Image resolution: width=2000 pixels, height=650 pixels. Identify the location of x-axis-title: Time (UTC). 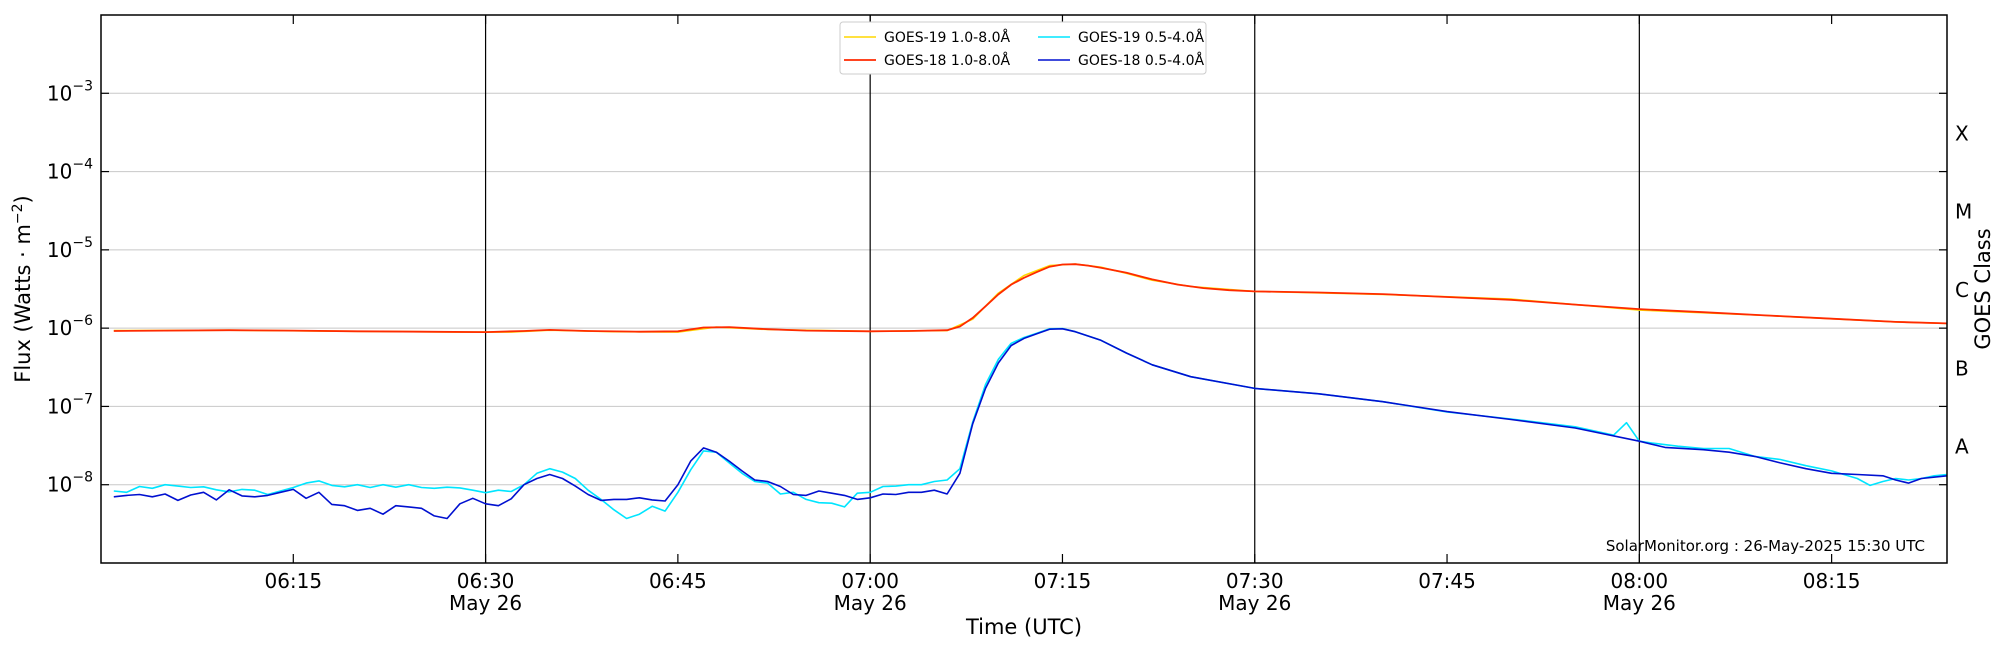
(1023, 627).